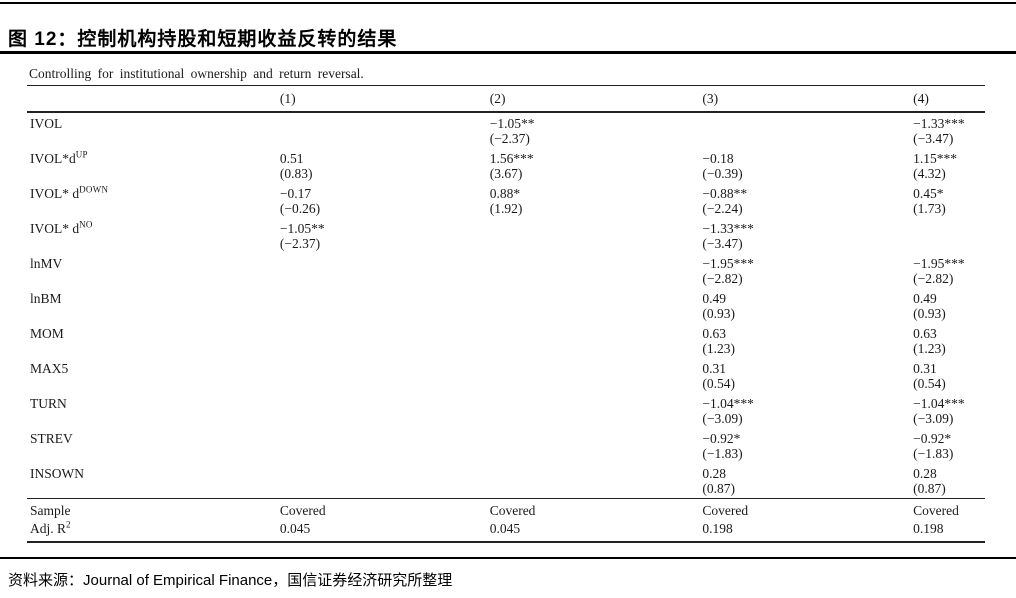 This screenshot has width=1016, height=598. Describe the element at coordinates (153, 445) in the screenshot. I see `row-label: STREV` at that location.